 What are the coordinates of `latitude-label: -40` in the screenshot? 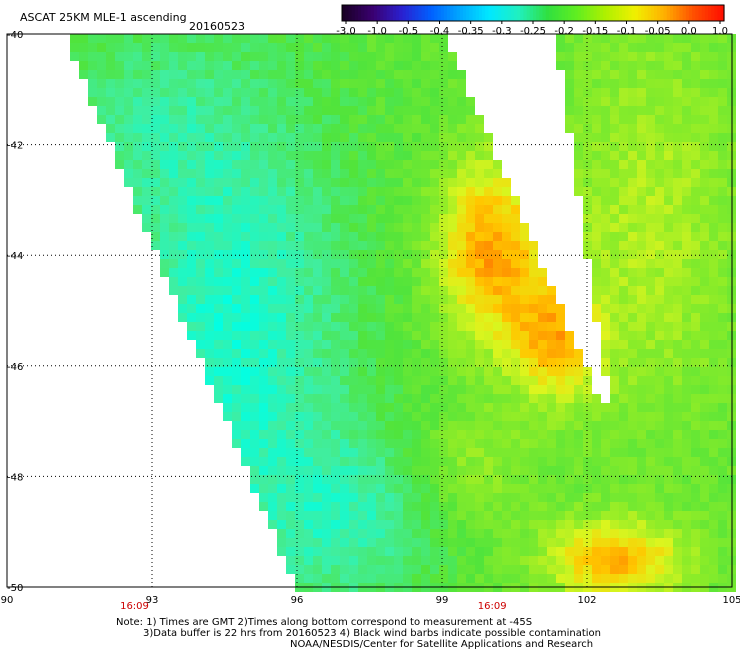 It's located at (15, 35).